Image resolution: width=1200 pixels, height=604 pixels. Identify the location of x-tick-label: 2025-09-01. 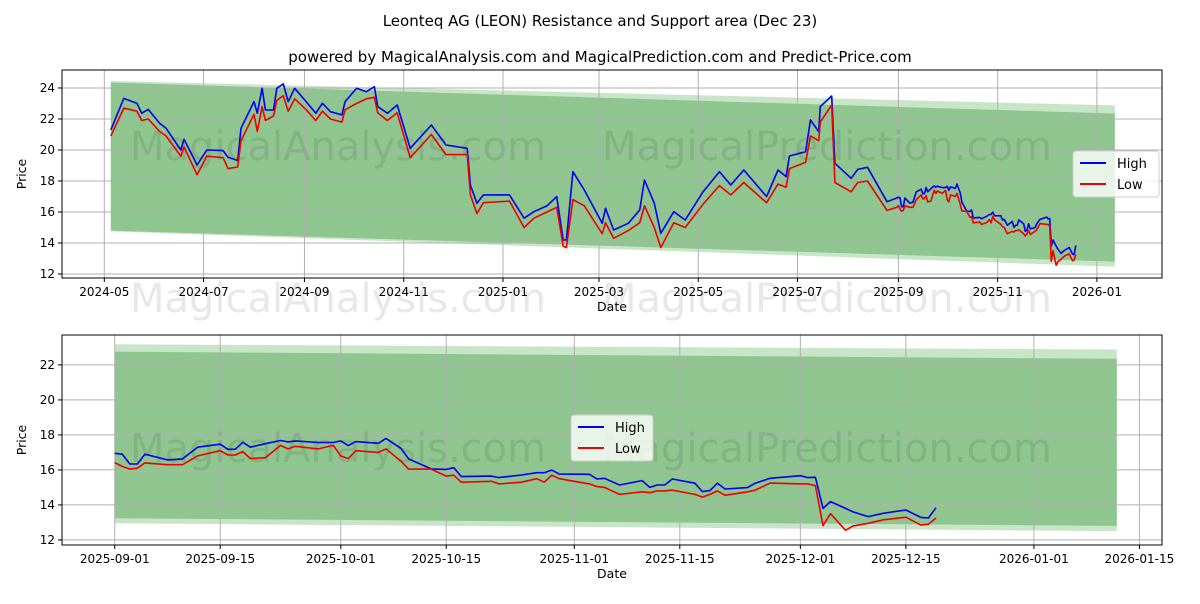
(115, 559).